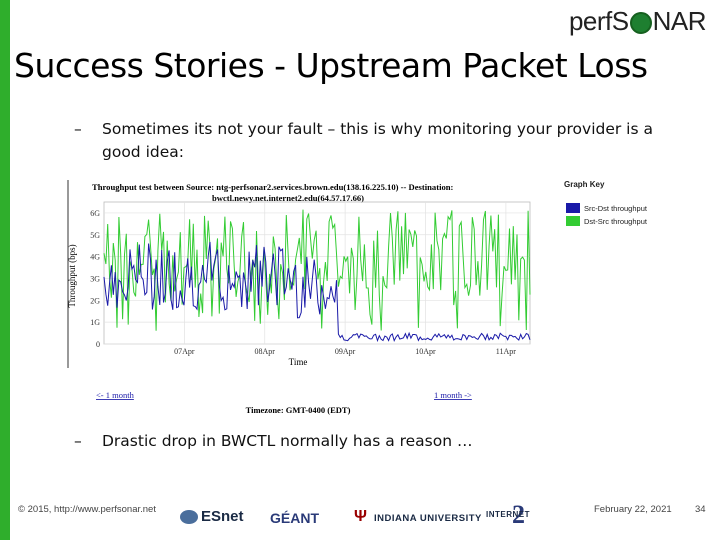 The width and height of the screenshot is (720, 540). What do you see at coordinates (598, 21) in the screenshot?
I see `logo-text-prefix: perfS` at bounding box center [598, 21].